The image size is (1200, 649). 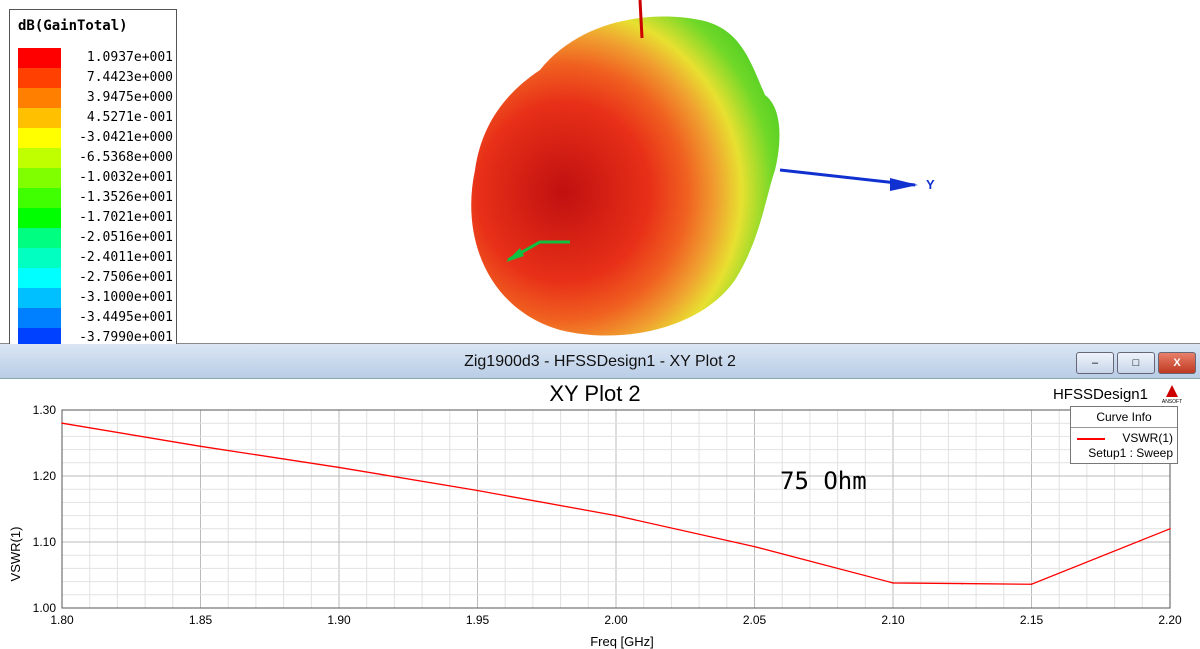 I want to click on legend-value: -2.0516e+001, so click(x=126, y=237).